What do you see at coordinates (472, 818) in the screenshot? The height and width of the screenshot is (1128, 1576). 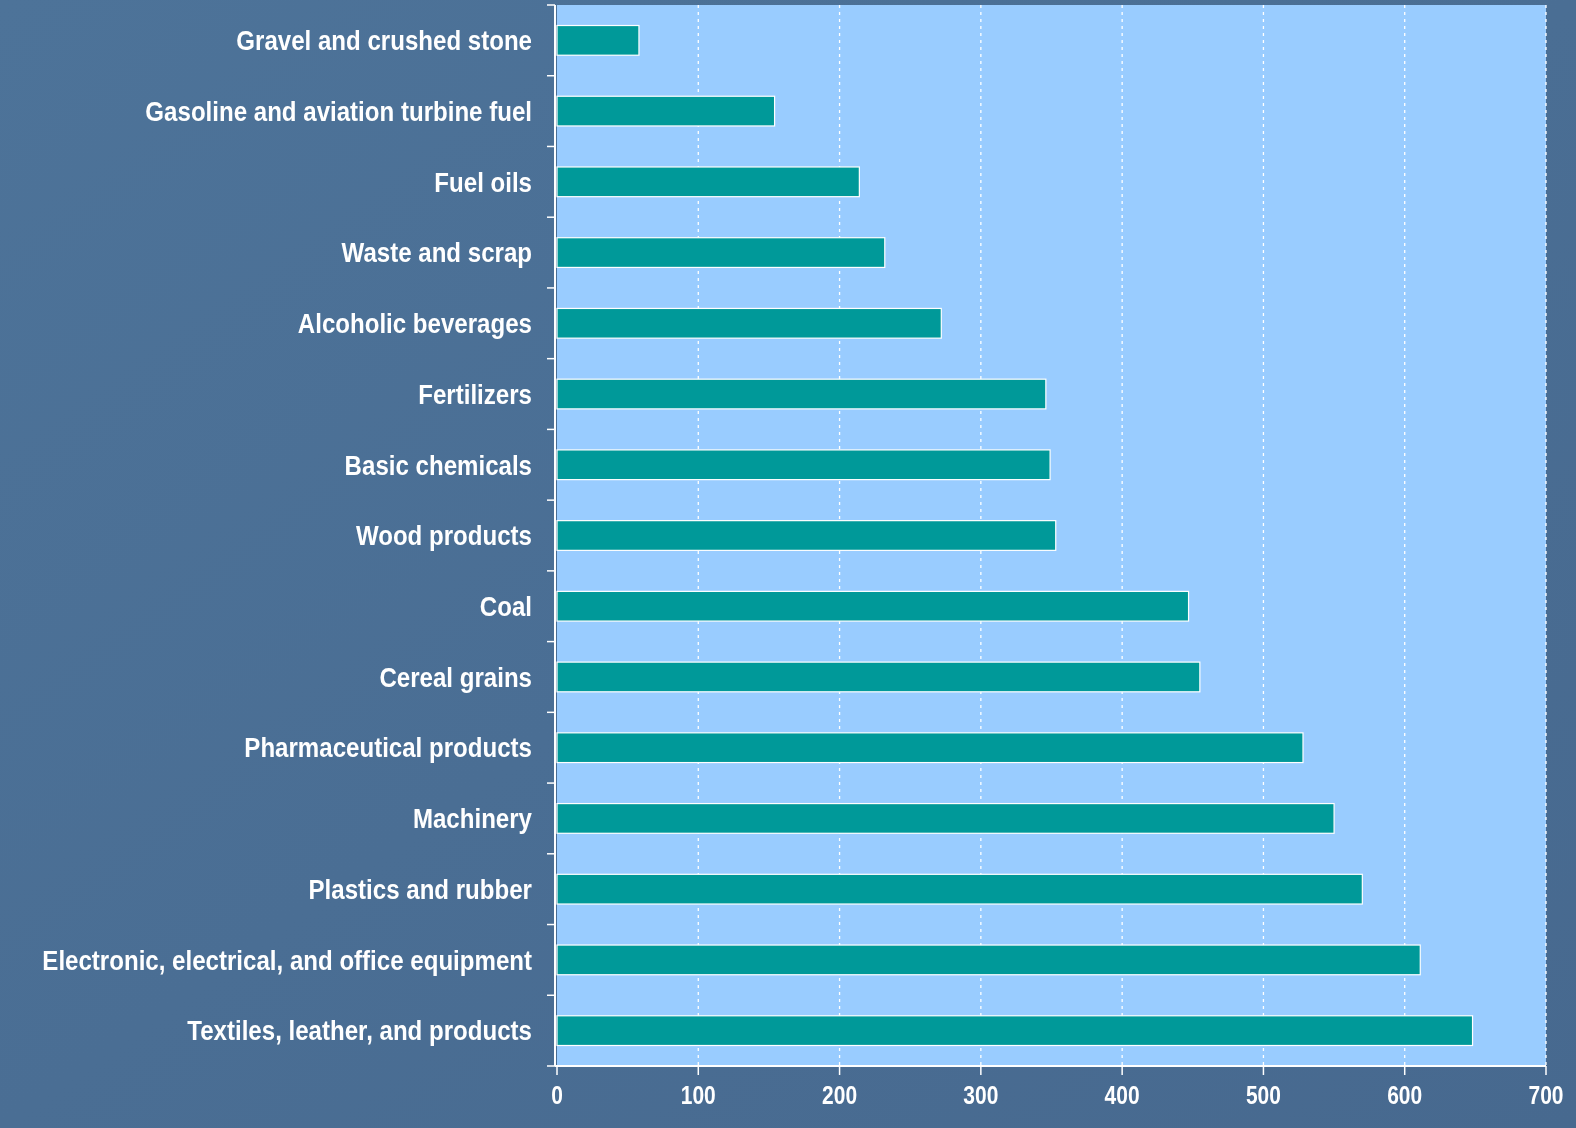 I see `y-tick-label: Machinery` at bounding box center [472, 818].